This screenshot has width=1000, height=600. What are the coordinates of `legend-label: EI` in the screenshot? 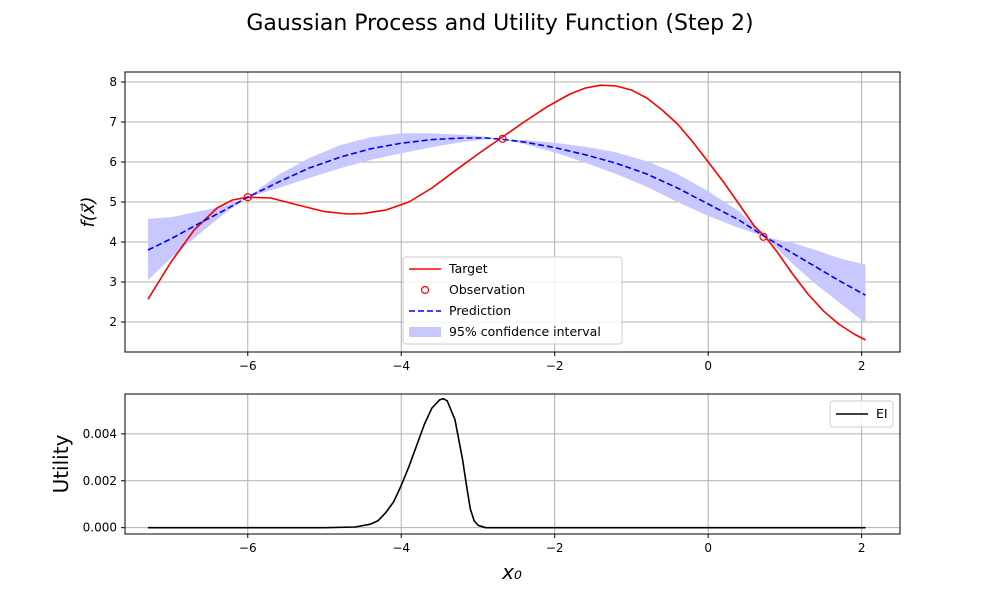 It's located at (882, 413).